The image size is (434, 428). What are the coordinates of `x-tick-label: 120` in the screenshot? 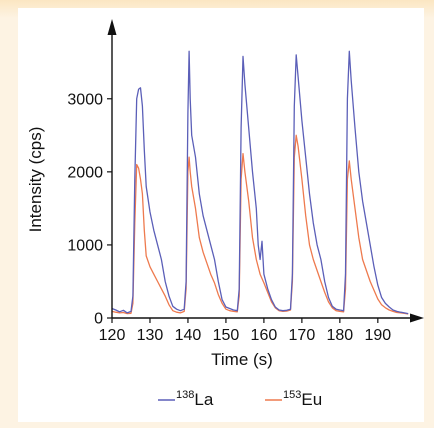 It's located at (112, 335).